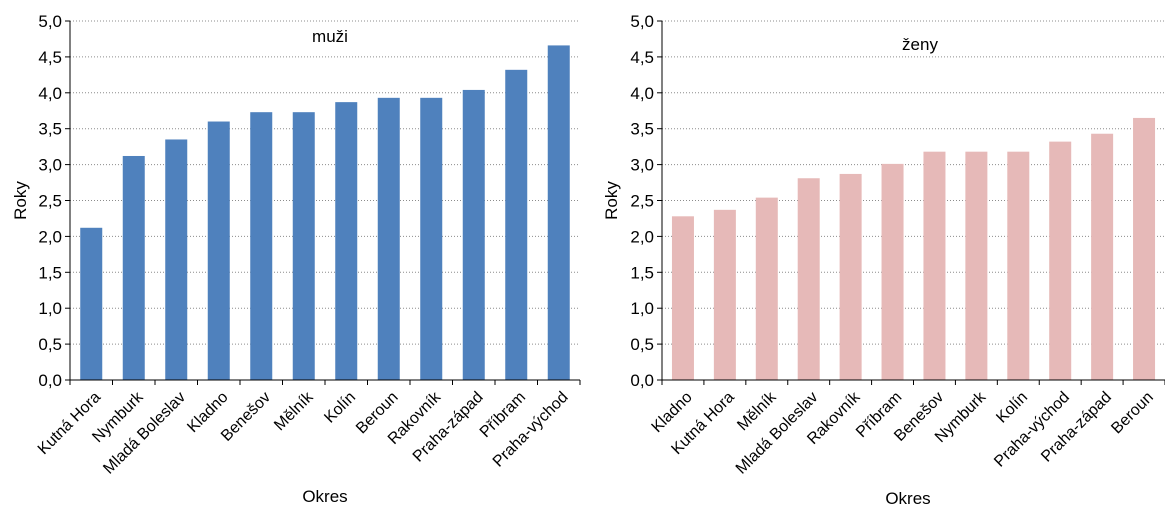 The image size is (1165, 509). Describe the element at coordinates (1132, 413) in the screenshot. I see `category-label: Beroun` at that location.